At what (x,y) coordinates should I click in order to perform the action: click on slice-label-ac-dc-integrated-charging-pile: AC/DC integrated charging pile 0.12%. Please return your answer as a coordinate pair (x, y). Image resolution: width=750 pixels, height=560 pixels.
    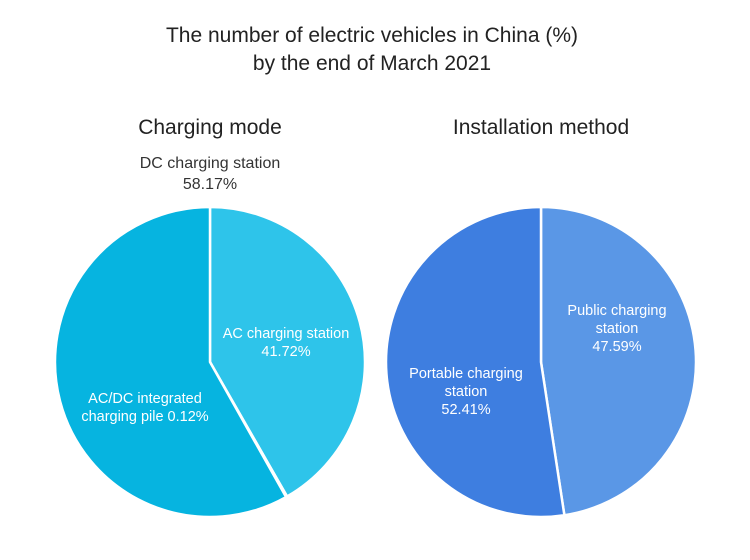
    Looking at the image, I should click on (144, 408).